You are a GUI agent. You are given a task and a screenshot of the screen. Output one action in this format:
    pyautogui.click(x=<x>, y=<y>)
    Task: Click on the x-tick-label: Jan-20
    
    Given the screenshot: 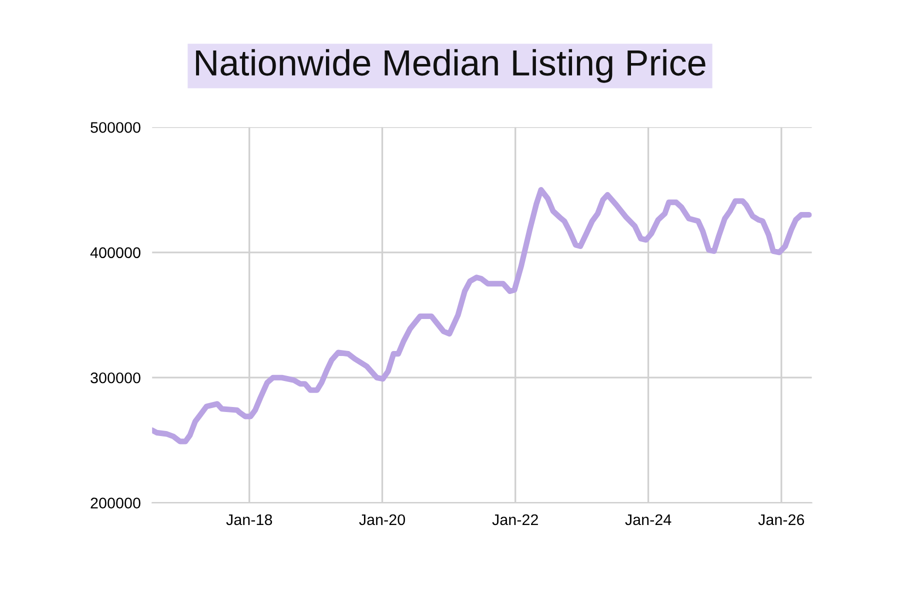 What is the action you would take?
    pyautogui.click(x=382, y=520)
    